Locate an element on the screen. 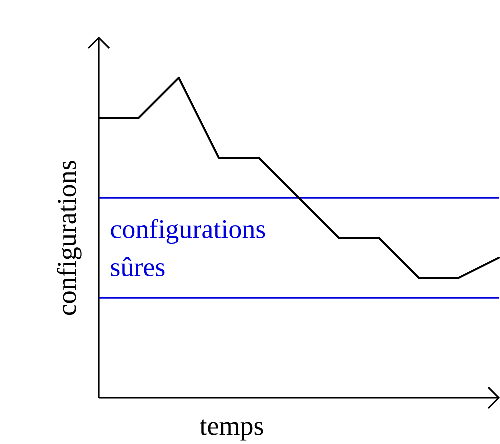 The height and width of the screenshot is (444, 500). y-axis-title: configurations is located at coordinates (69, 238).